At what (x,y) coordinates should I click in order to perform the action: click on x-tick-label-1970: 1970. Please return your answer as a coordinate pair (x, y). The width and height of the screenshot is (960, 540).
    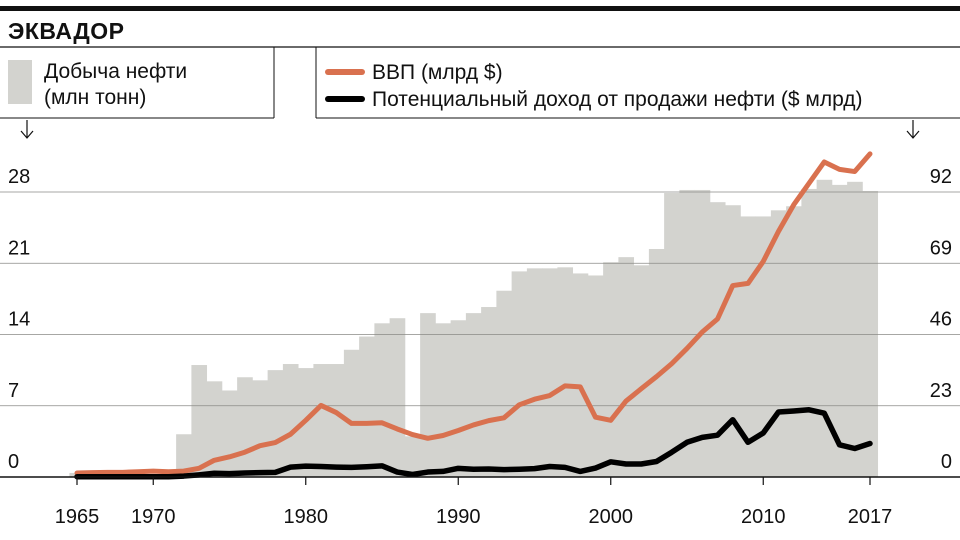
    Looking at the image, I should click on (153, 517).